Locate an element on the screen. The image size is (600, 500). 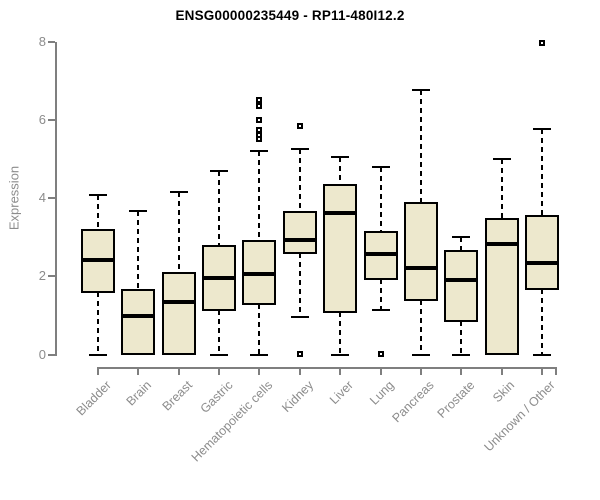
x-category-label: Lung is located at coordinates (381, 393).